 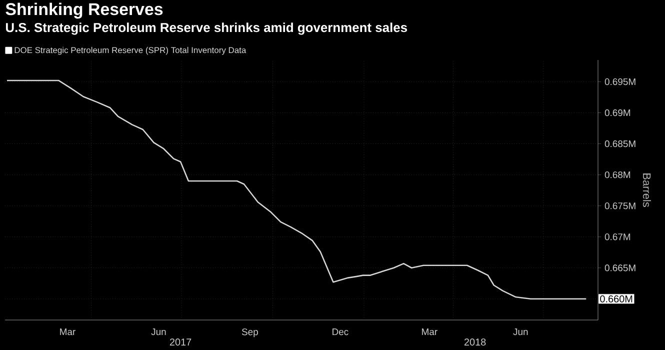 I want to click on y-tick-label: 0.68M, so click(x=617, y=174).